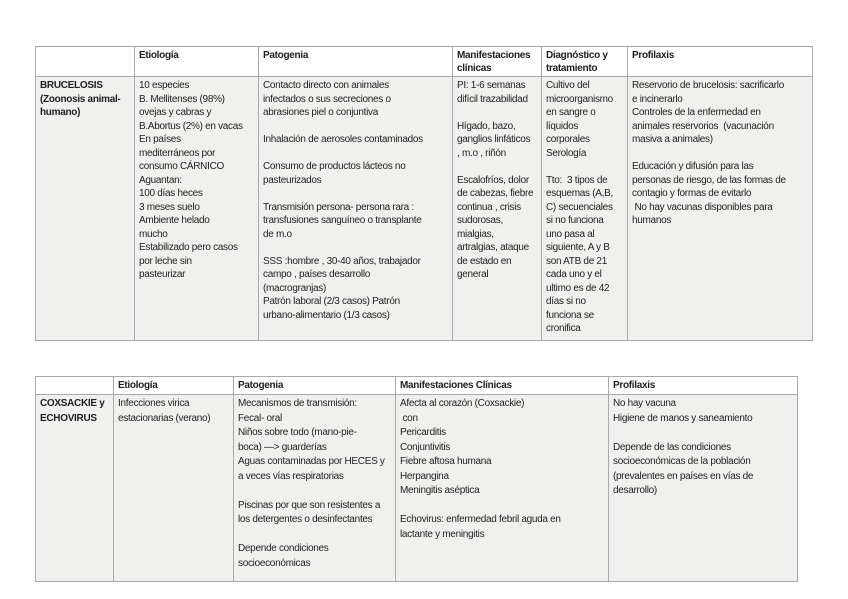  I want to click on col-header-manifestaciones: Manifestaciones Clínicas, so click(502, 385).